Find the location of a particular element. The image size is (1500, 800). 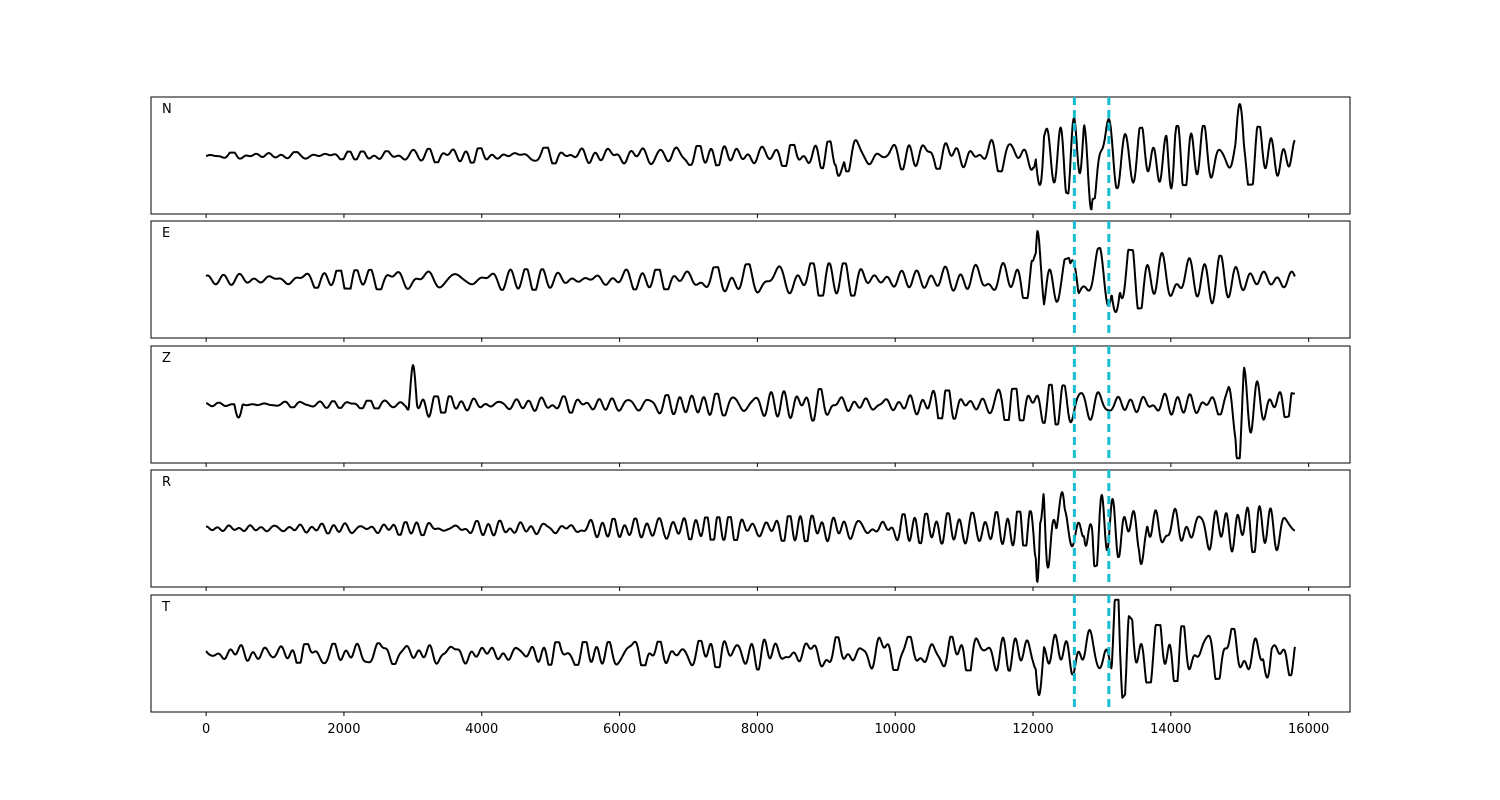

channel-label-n: N is located at coordinates (167, 109).